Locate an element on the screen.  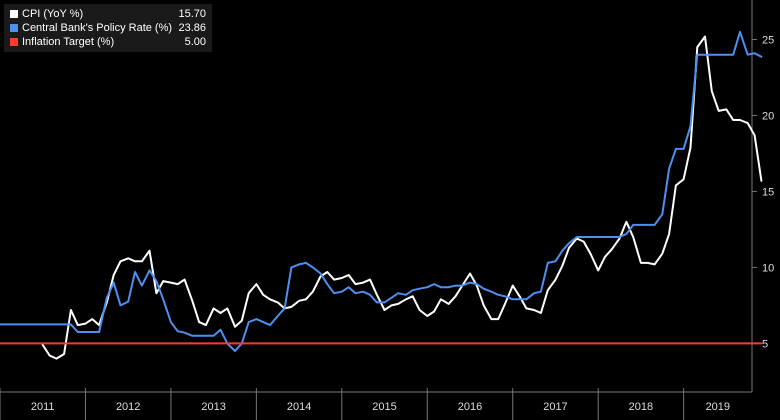
legend-swatch-policy-rate is located at coordinates (14, 28).